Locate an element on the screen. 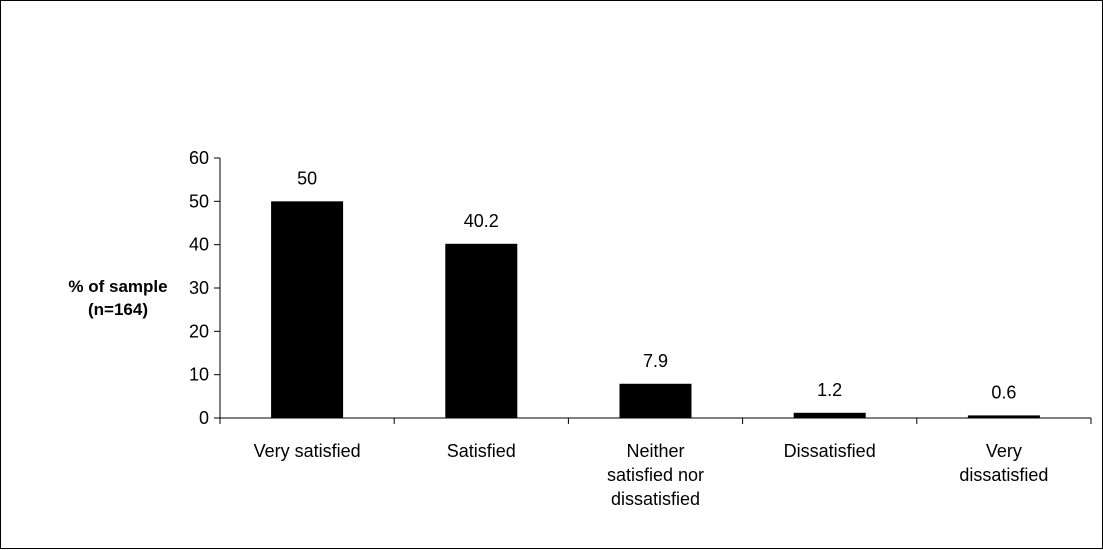  x-axis-ticks is located at coordinates (655, 421).